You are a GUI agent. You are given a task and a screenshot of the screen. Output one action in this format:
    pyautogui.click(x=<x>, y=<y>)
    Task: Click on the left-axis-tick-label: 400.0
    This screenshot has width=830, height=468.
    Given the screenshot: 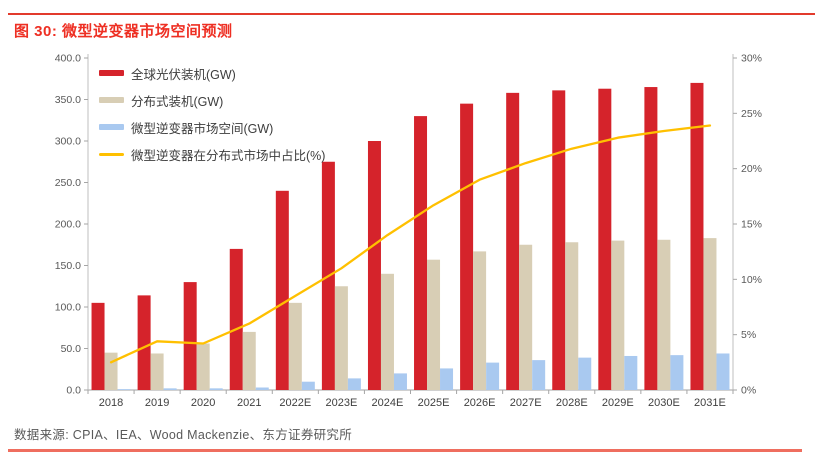 What is the action you would take?
    pyautogui.click(x=68, y=59)
    